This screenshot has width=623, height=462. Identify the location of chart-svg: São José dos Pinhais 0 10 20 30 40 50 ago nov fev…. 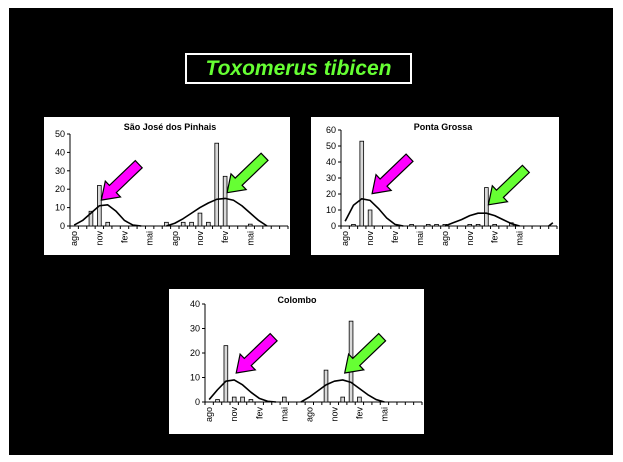
(172, 184).